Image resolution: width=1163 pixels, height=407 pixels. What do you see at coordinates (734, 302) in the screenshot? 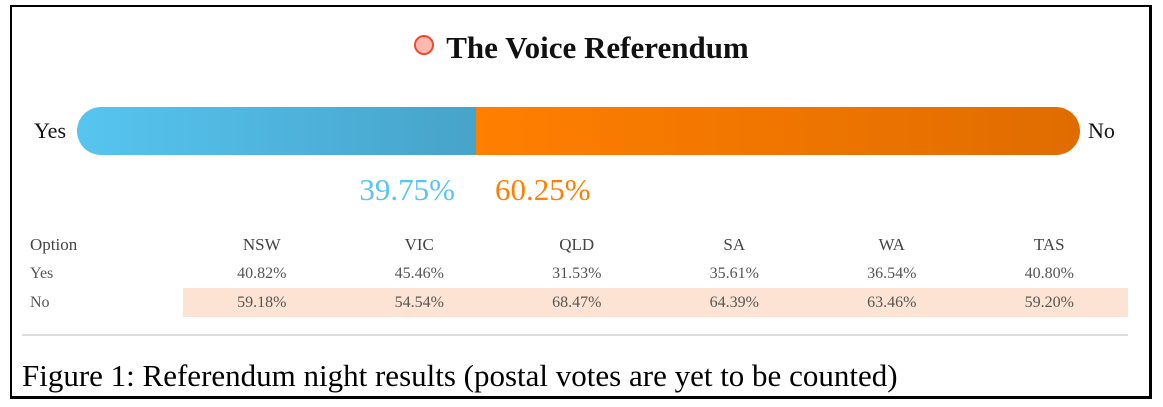
I see `cell: 64.39%` at bounding box center [734, 302].